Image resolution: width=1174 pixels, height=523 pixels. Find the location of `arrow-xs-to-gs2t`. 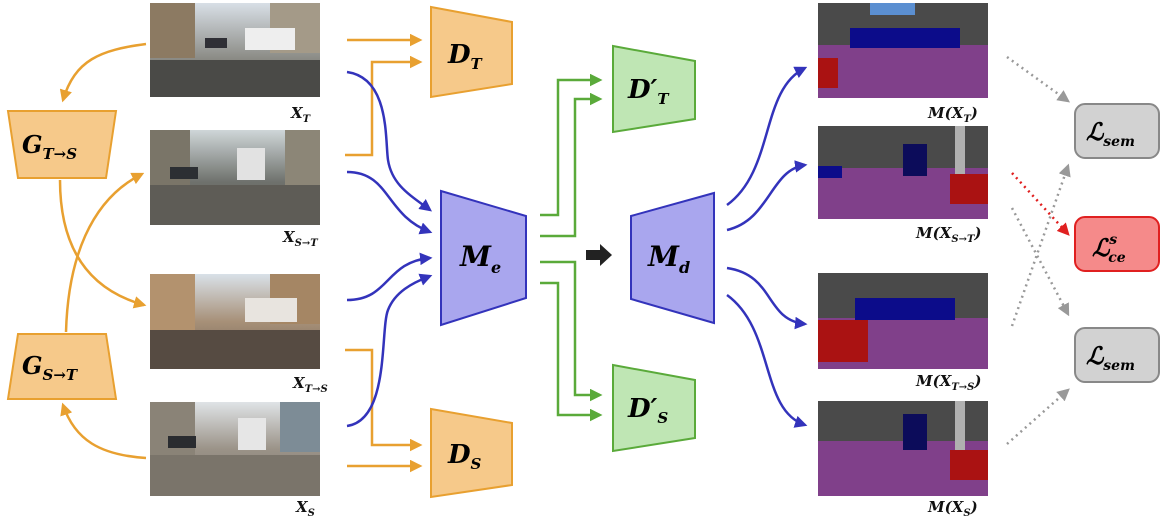

arrow-xs-to-gs2t is located at coordinates (103, 431).